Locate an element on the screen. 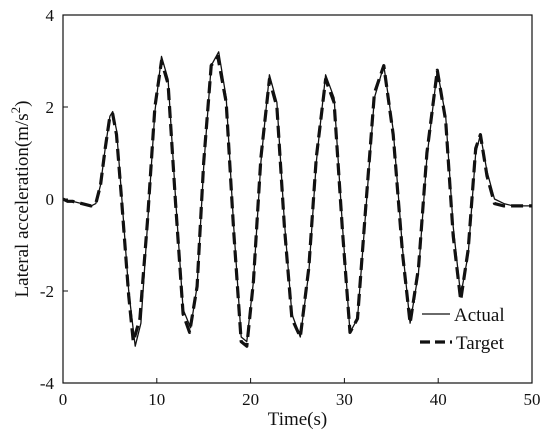 The image size is (550, 438). legend: Actual Target is located at coordinates (469, 328).